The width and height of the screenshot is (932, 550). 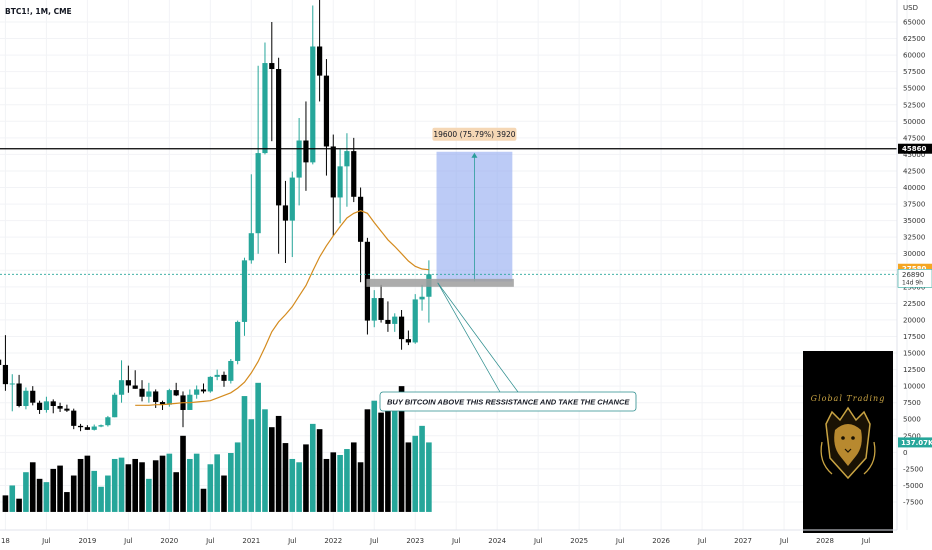 What do you see at coordinates (914, 56) in the screenshot?
I see `price-axis-label: 60000` at bounding box center [914, 56].